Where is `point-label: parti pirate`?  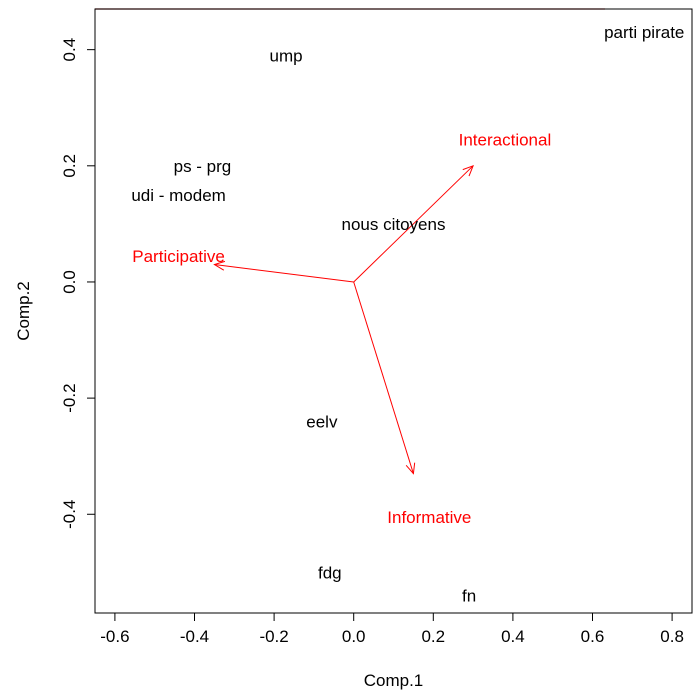
point-label: parti pirate is located at coordinates (644, 32).